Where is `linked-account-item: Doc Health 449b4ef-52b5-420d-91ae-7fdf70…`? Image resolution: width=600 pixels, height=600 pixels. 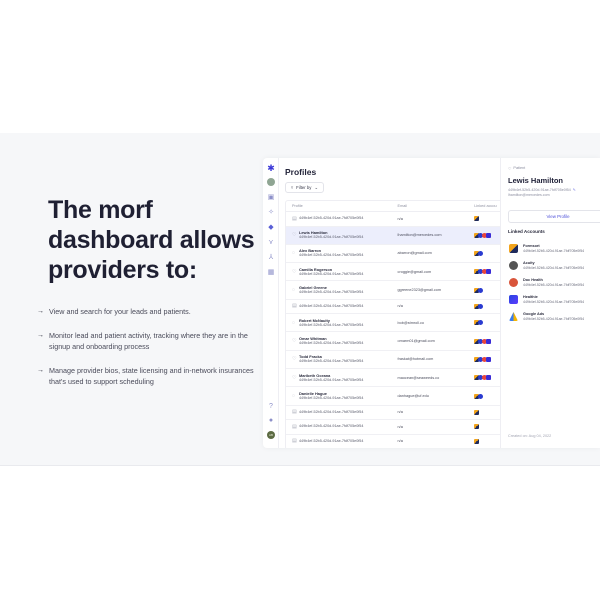 linked-account-item: Doc Health 449b4ef-52b5-420d-91ae-7fdf70… is located at coordinates (554, 282).